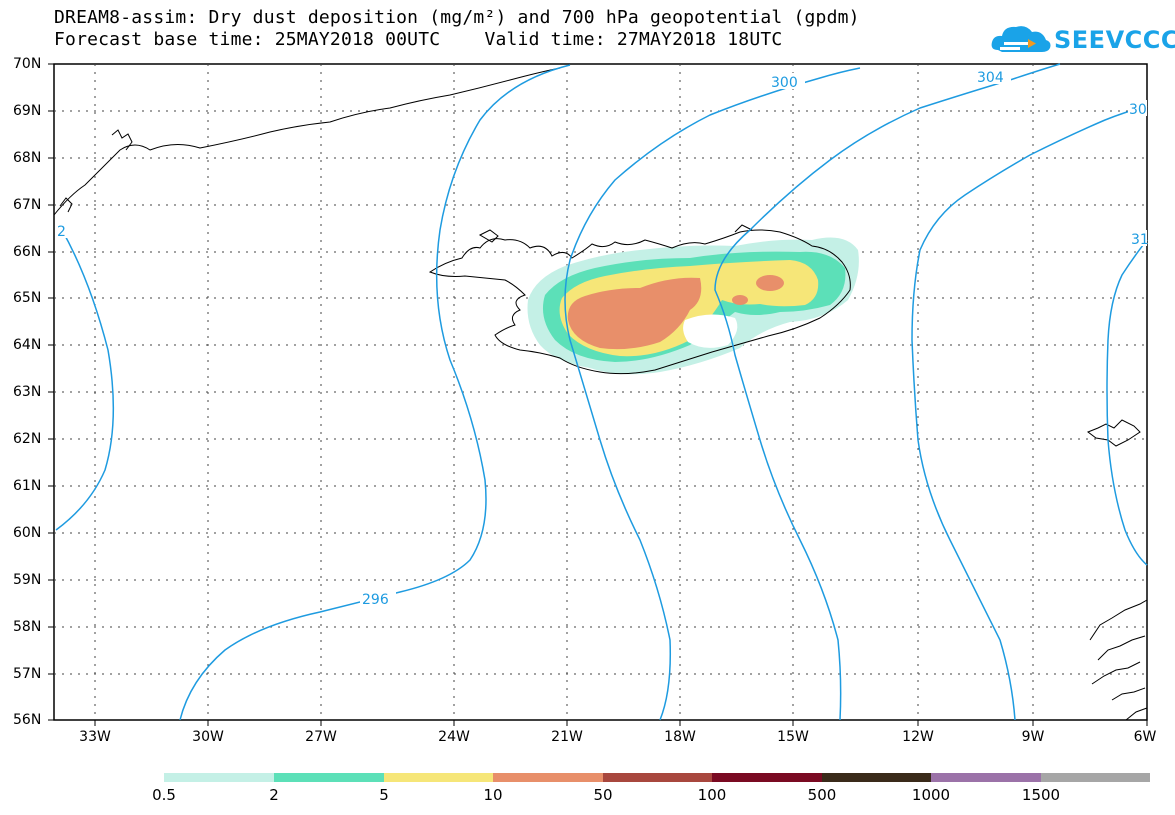  Describe the element at coordinates (1041, 795) in the screenshot. I see `colorbar-label: 1500` at that location.